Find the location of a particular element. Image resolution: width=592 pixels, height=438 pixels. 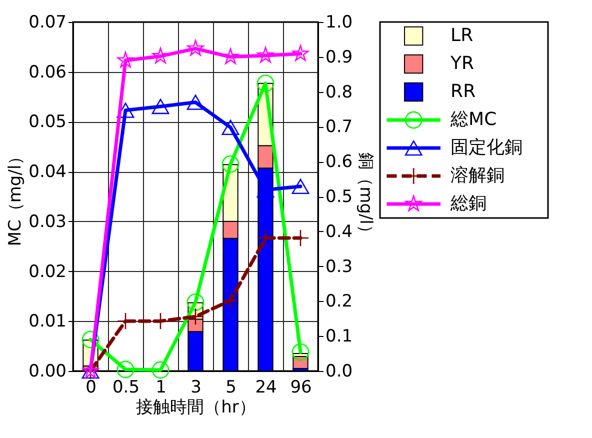

legend-label: 総銅 is located at coordinates (468, 203).